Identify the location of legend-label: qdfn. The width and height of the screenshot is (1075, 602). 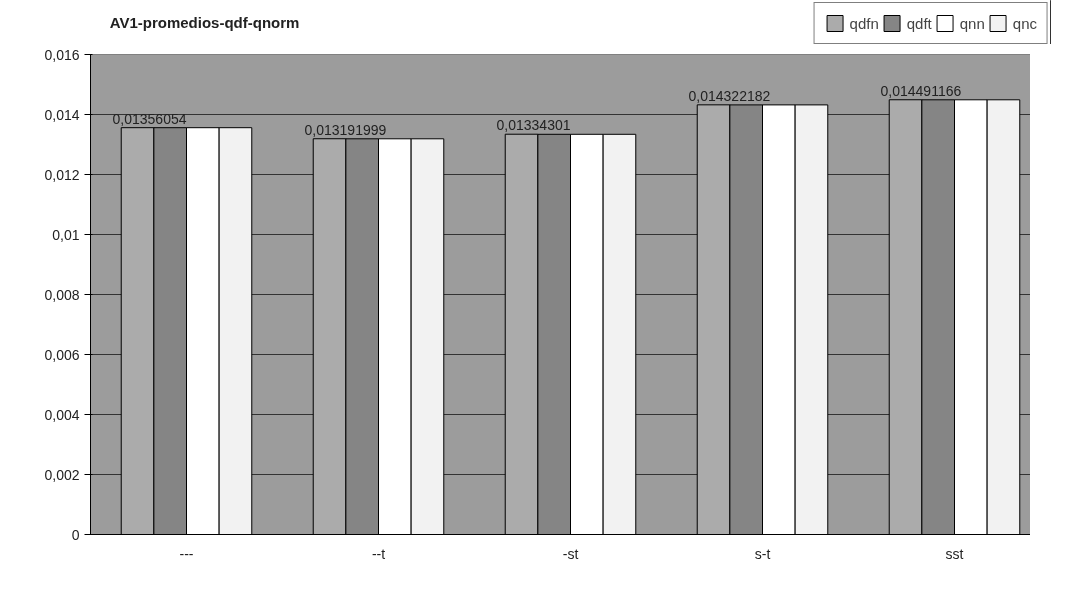
(864, 23).